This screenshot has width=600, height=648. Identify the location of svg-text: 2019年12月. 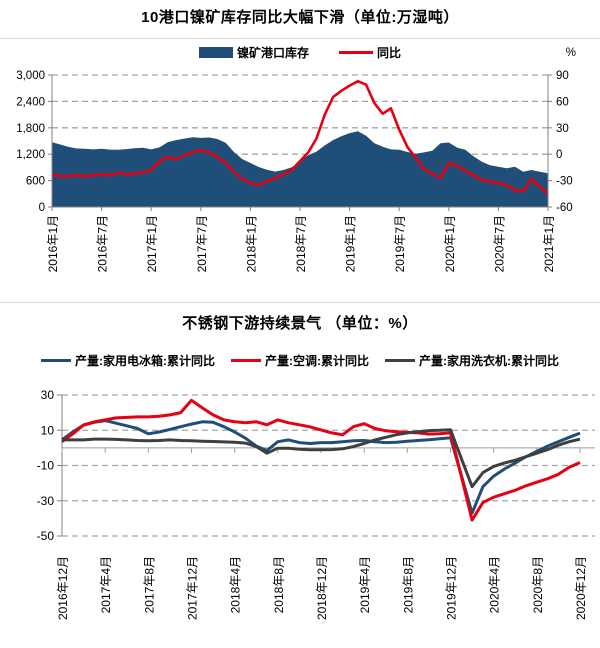
(452, 588).